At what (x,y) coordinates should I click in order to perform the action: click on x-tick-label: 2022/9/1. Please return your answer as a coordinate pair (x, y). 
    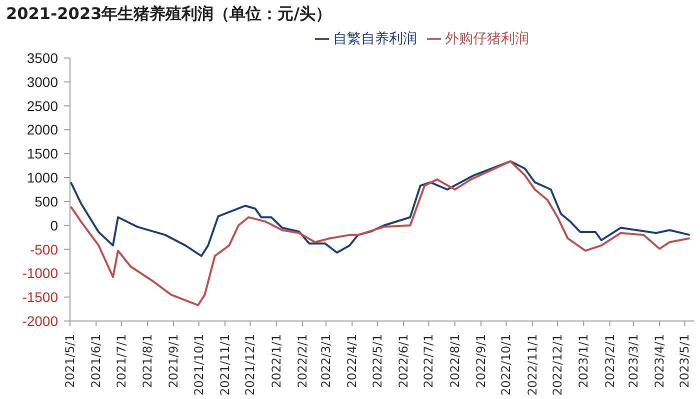
    Looking at the image, I should click on (481, 361).